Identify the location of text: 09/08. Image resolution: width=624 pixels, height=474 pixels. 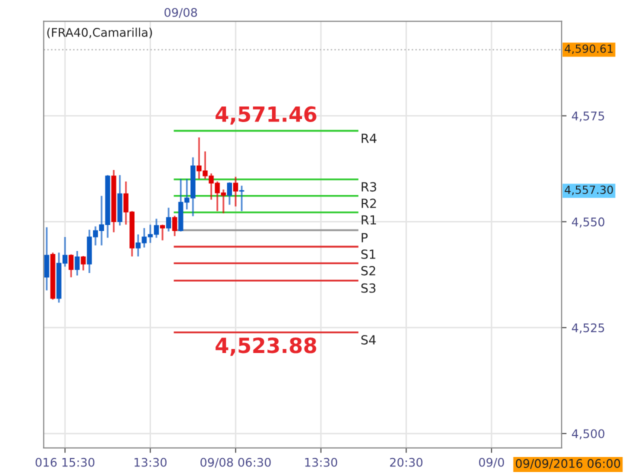
(180, 13).